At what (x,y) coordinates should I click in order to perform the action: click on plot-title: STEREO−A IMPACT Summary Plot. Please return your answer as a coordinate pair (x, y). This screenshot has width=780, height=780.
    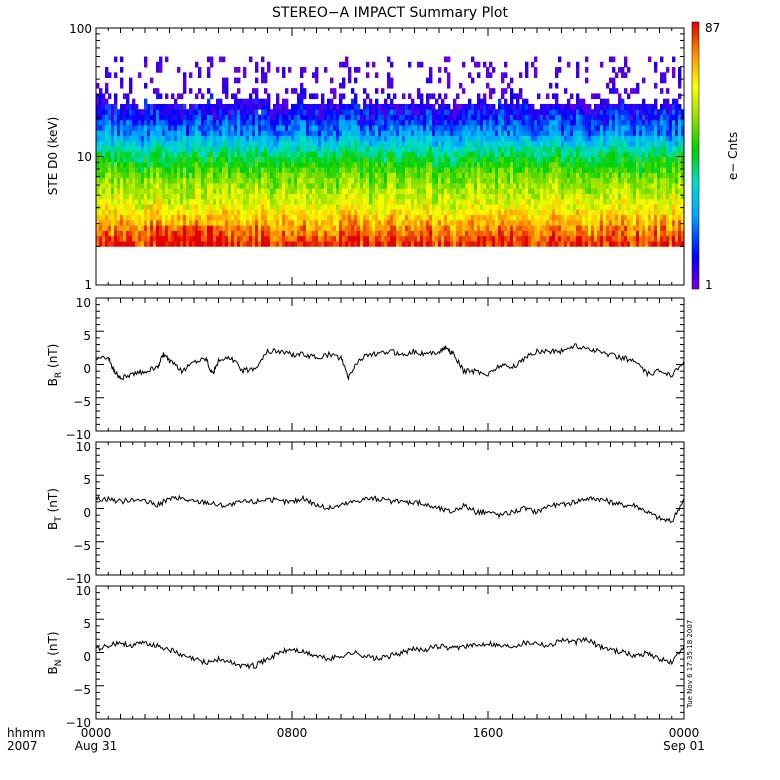
    Looking at the image, I should click on (390, 13).